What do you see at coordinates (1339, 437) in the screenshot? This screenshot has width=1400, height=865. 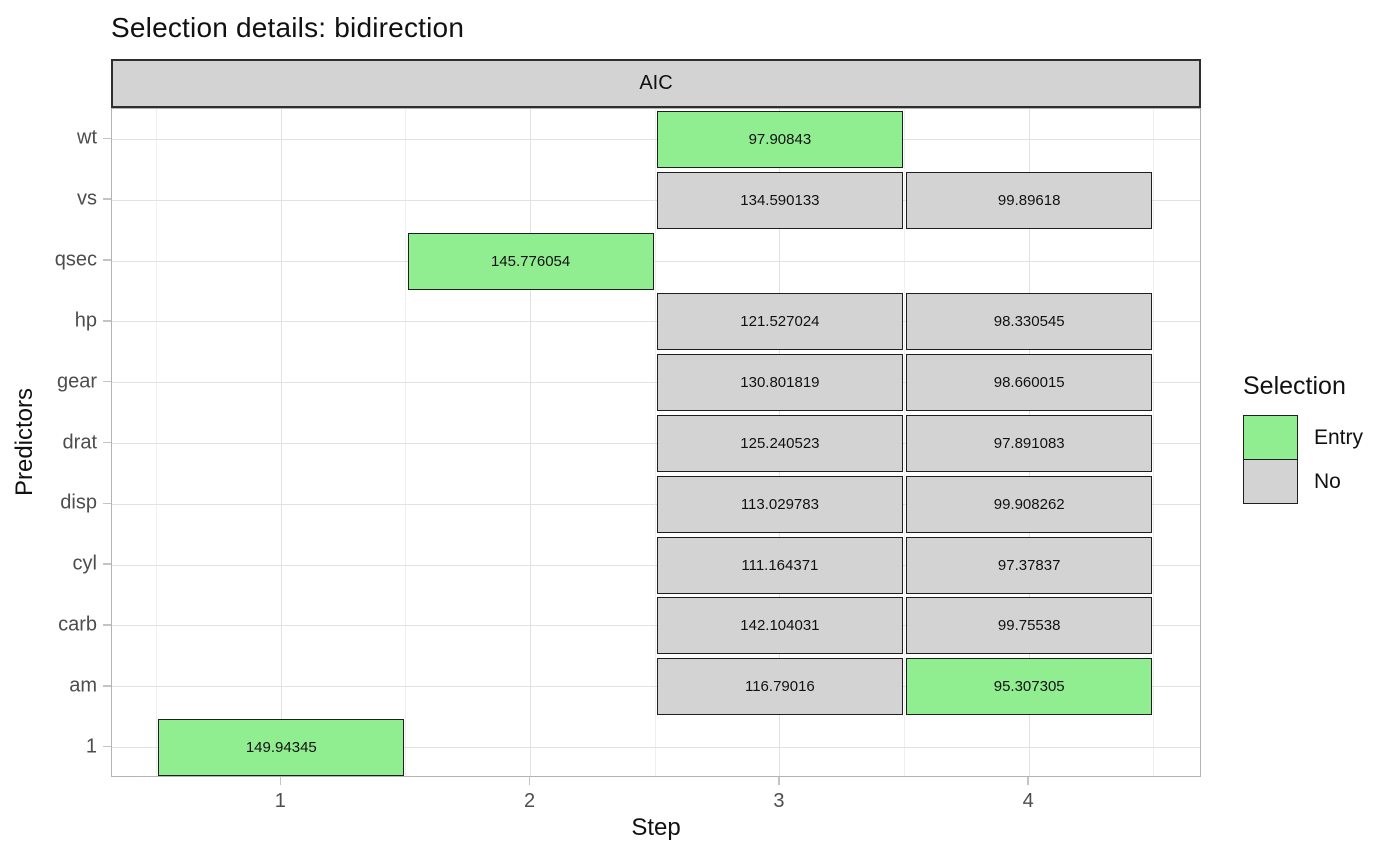 I see `legend-entry-label: Entry` at bounding box center [1339, 437].